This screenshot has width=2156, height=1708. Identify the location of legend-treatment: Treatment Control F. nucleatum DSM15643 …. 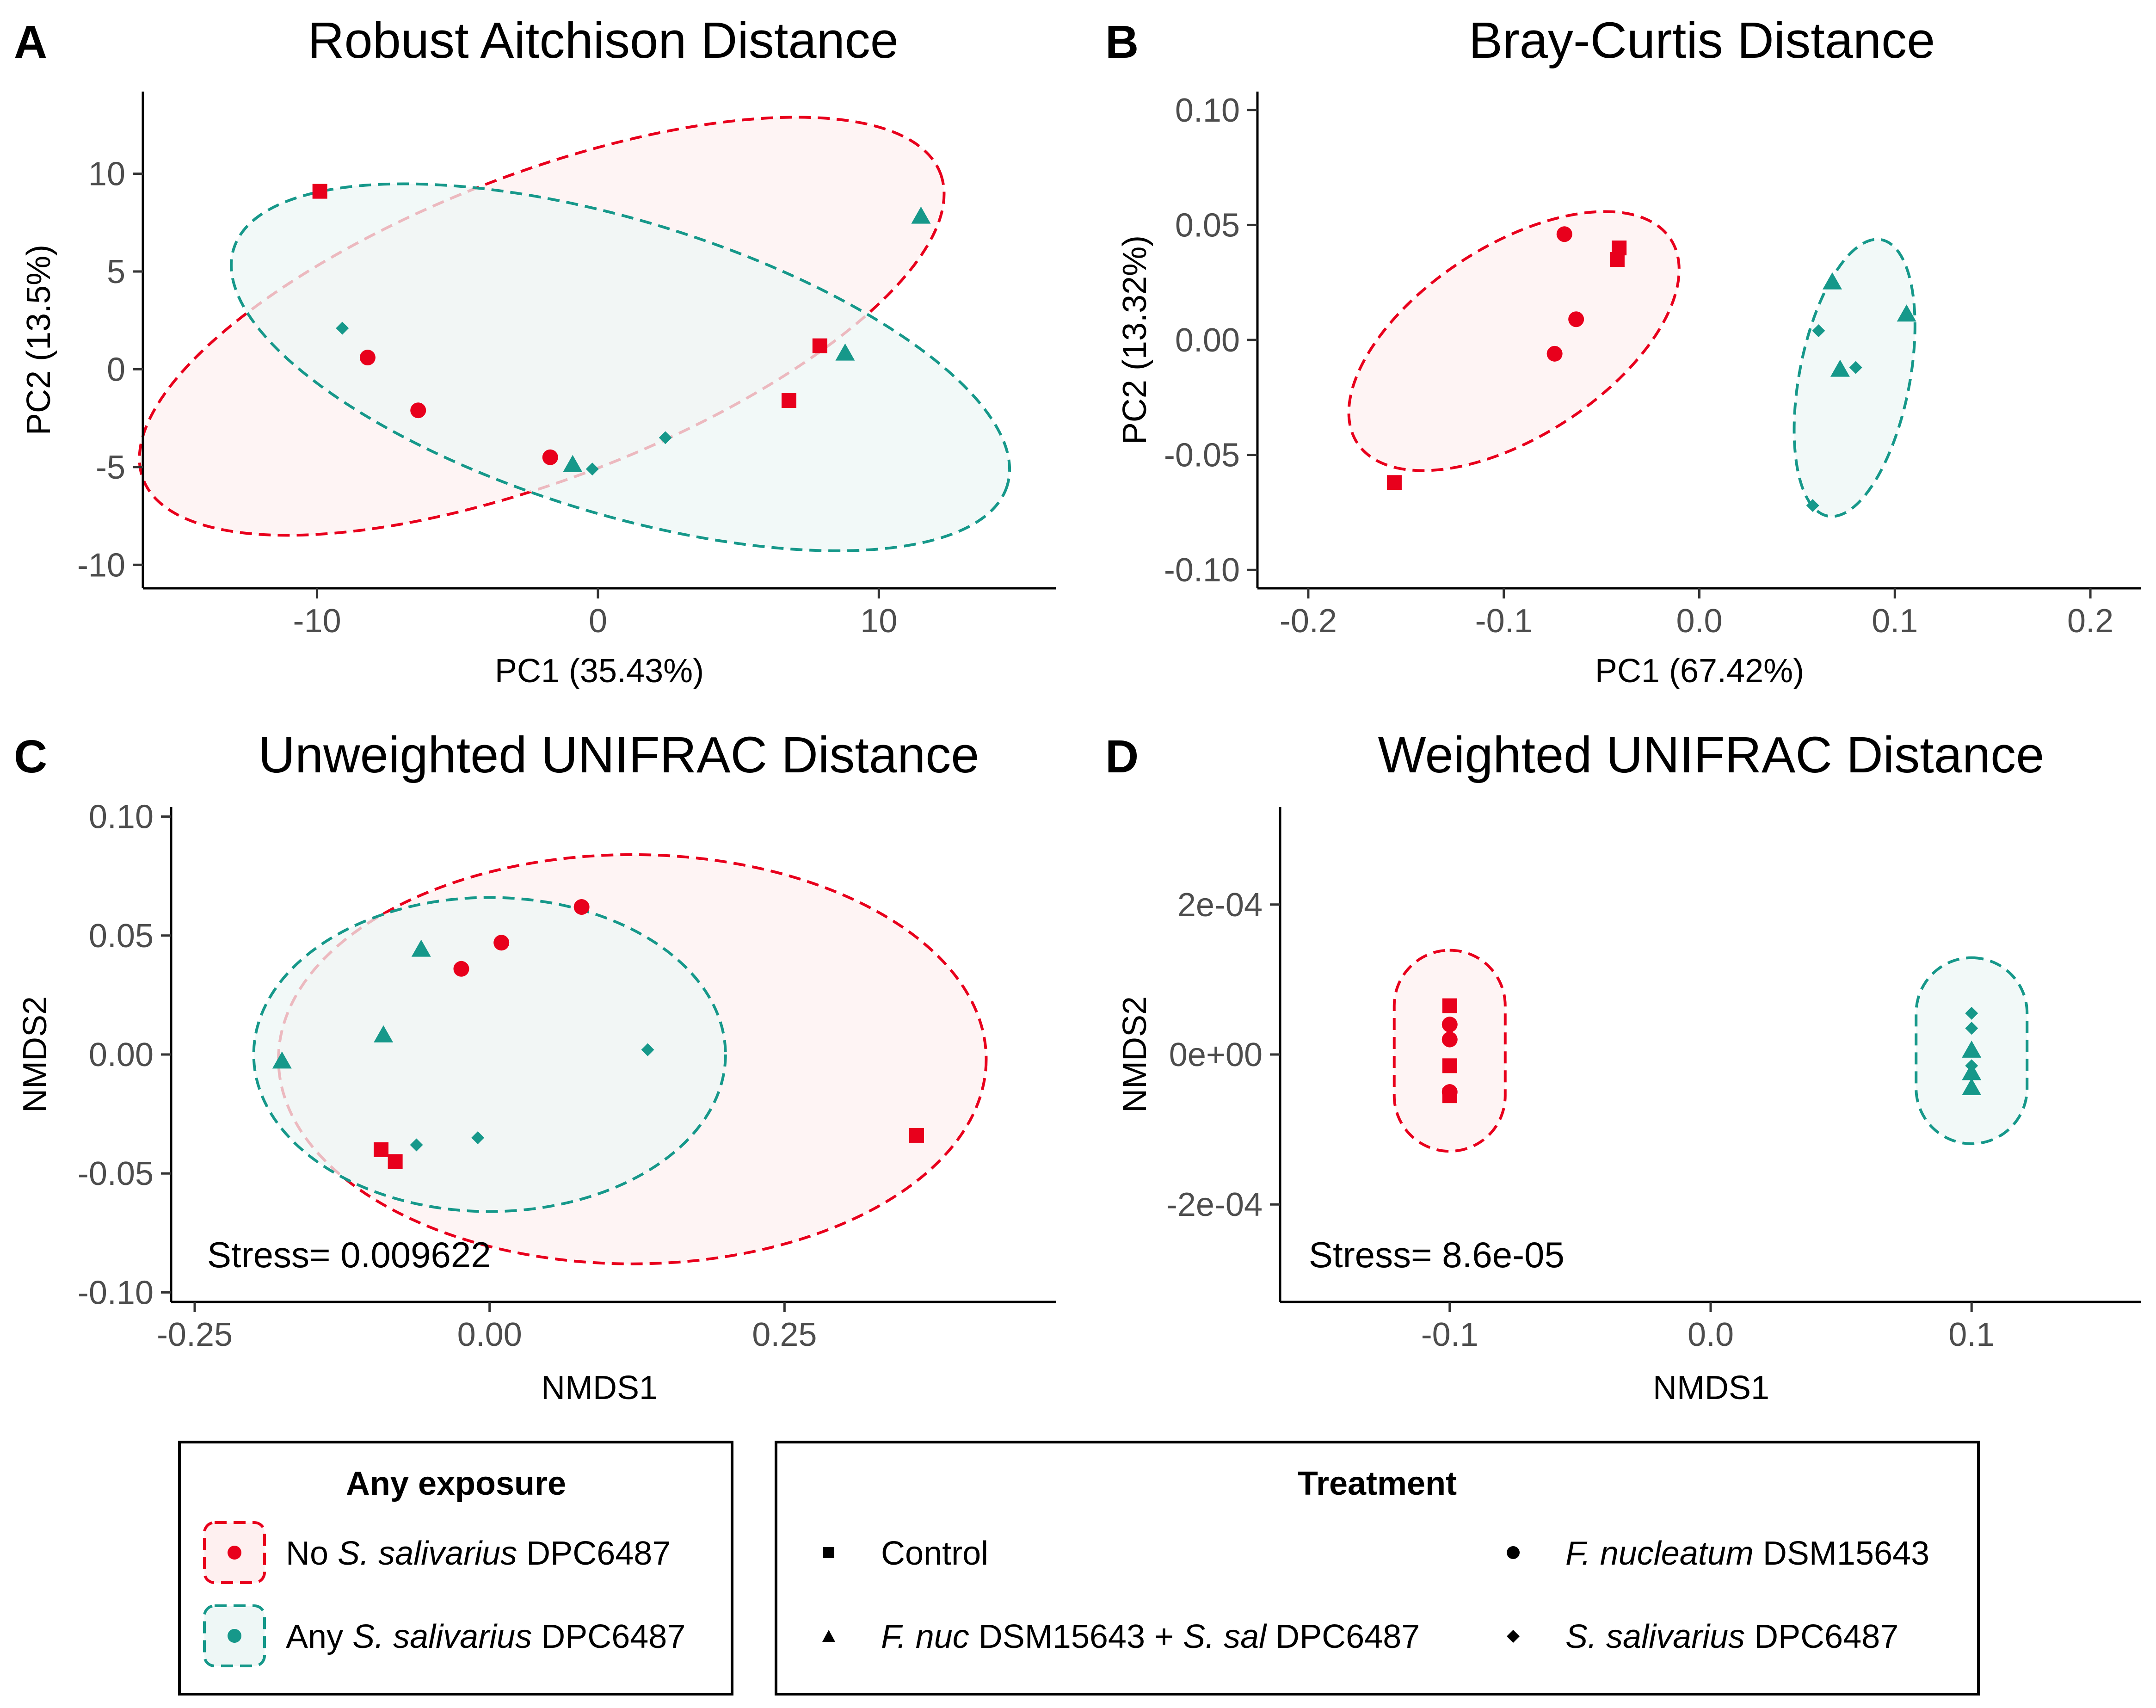
(1377, 1568).